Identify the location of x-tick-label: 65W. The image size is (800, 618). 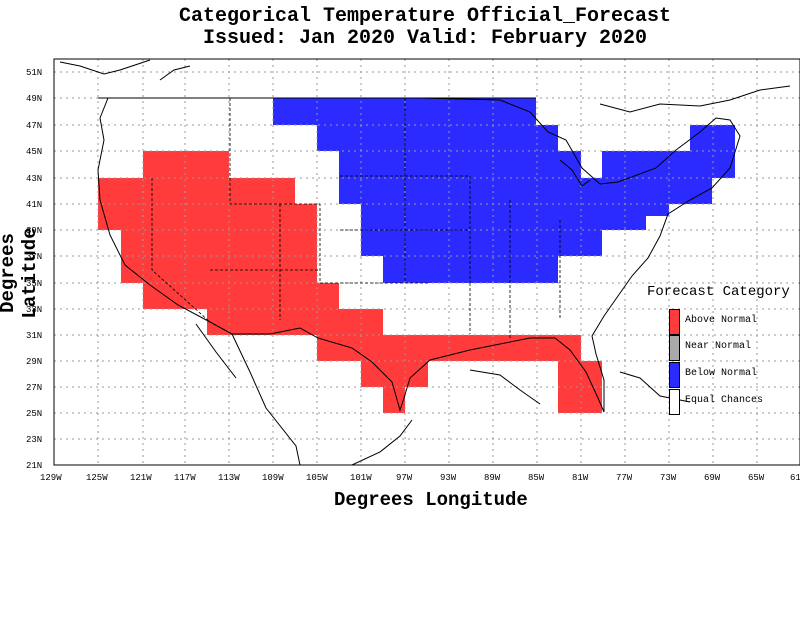
(756, 478).